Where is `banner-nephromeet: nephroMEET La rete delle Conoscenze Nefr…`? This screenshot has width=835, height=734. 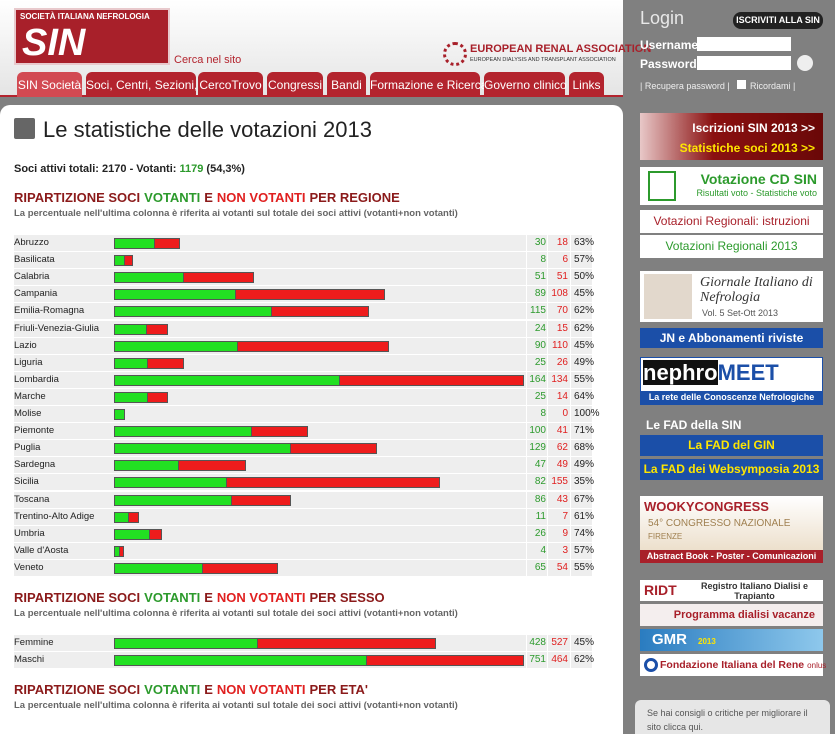 banner-nephromeet: nephroMEET La rete delle Conoscenze Nefr… is located at coordinates (731, 381).